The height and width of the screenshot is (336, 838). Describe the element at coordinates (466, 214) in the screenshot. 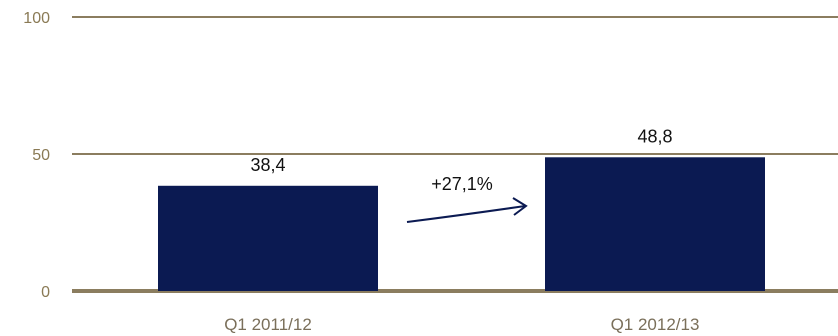

I see `growth-arrow-icon` at that location.